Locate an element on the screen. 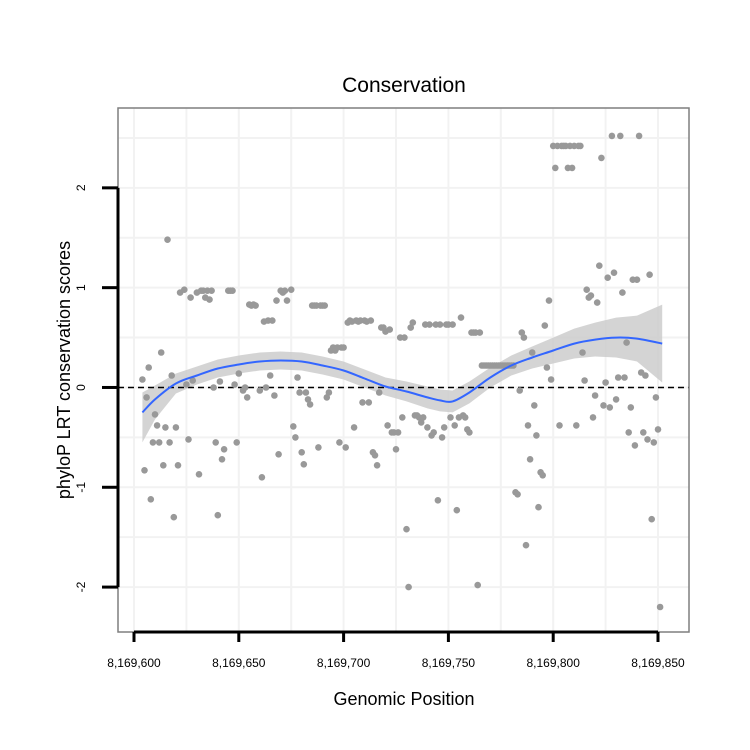  smooth-curve is located at coordinates (402, 375).